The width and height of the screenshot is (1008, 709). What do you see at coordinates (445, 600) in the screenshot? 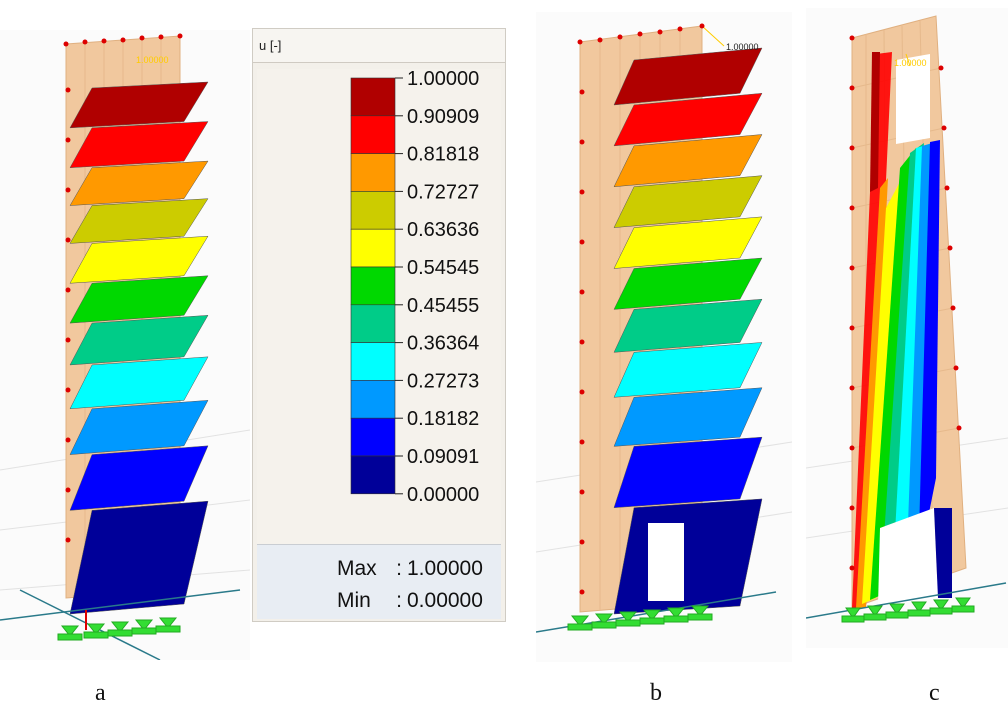
I see `min-value: 0.00000` at bounding box center [445, 600].